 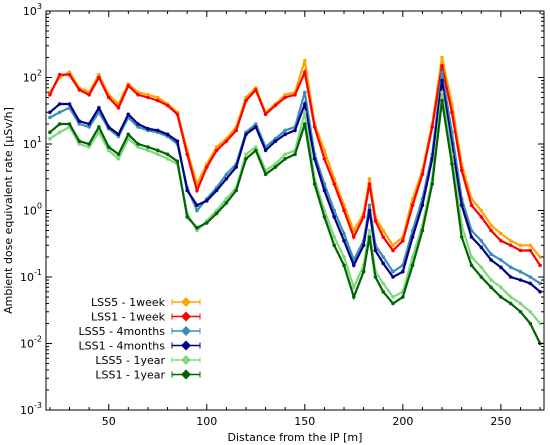 I want to click on y-axis-label: Ambient dose equivalent rate [µSv/h], so click(x=8, y=210).